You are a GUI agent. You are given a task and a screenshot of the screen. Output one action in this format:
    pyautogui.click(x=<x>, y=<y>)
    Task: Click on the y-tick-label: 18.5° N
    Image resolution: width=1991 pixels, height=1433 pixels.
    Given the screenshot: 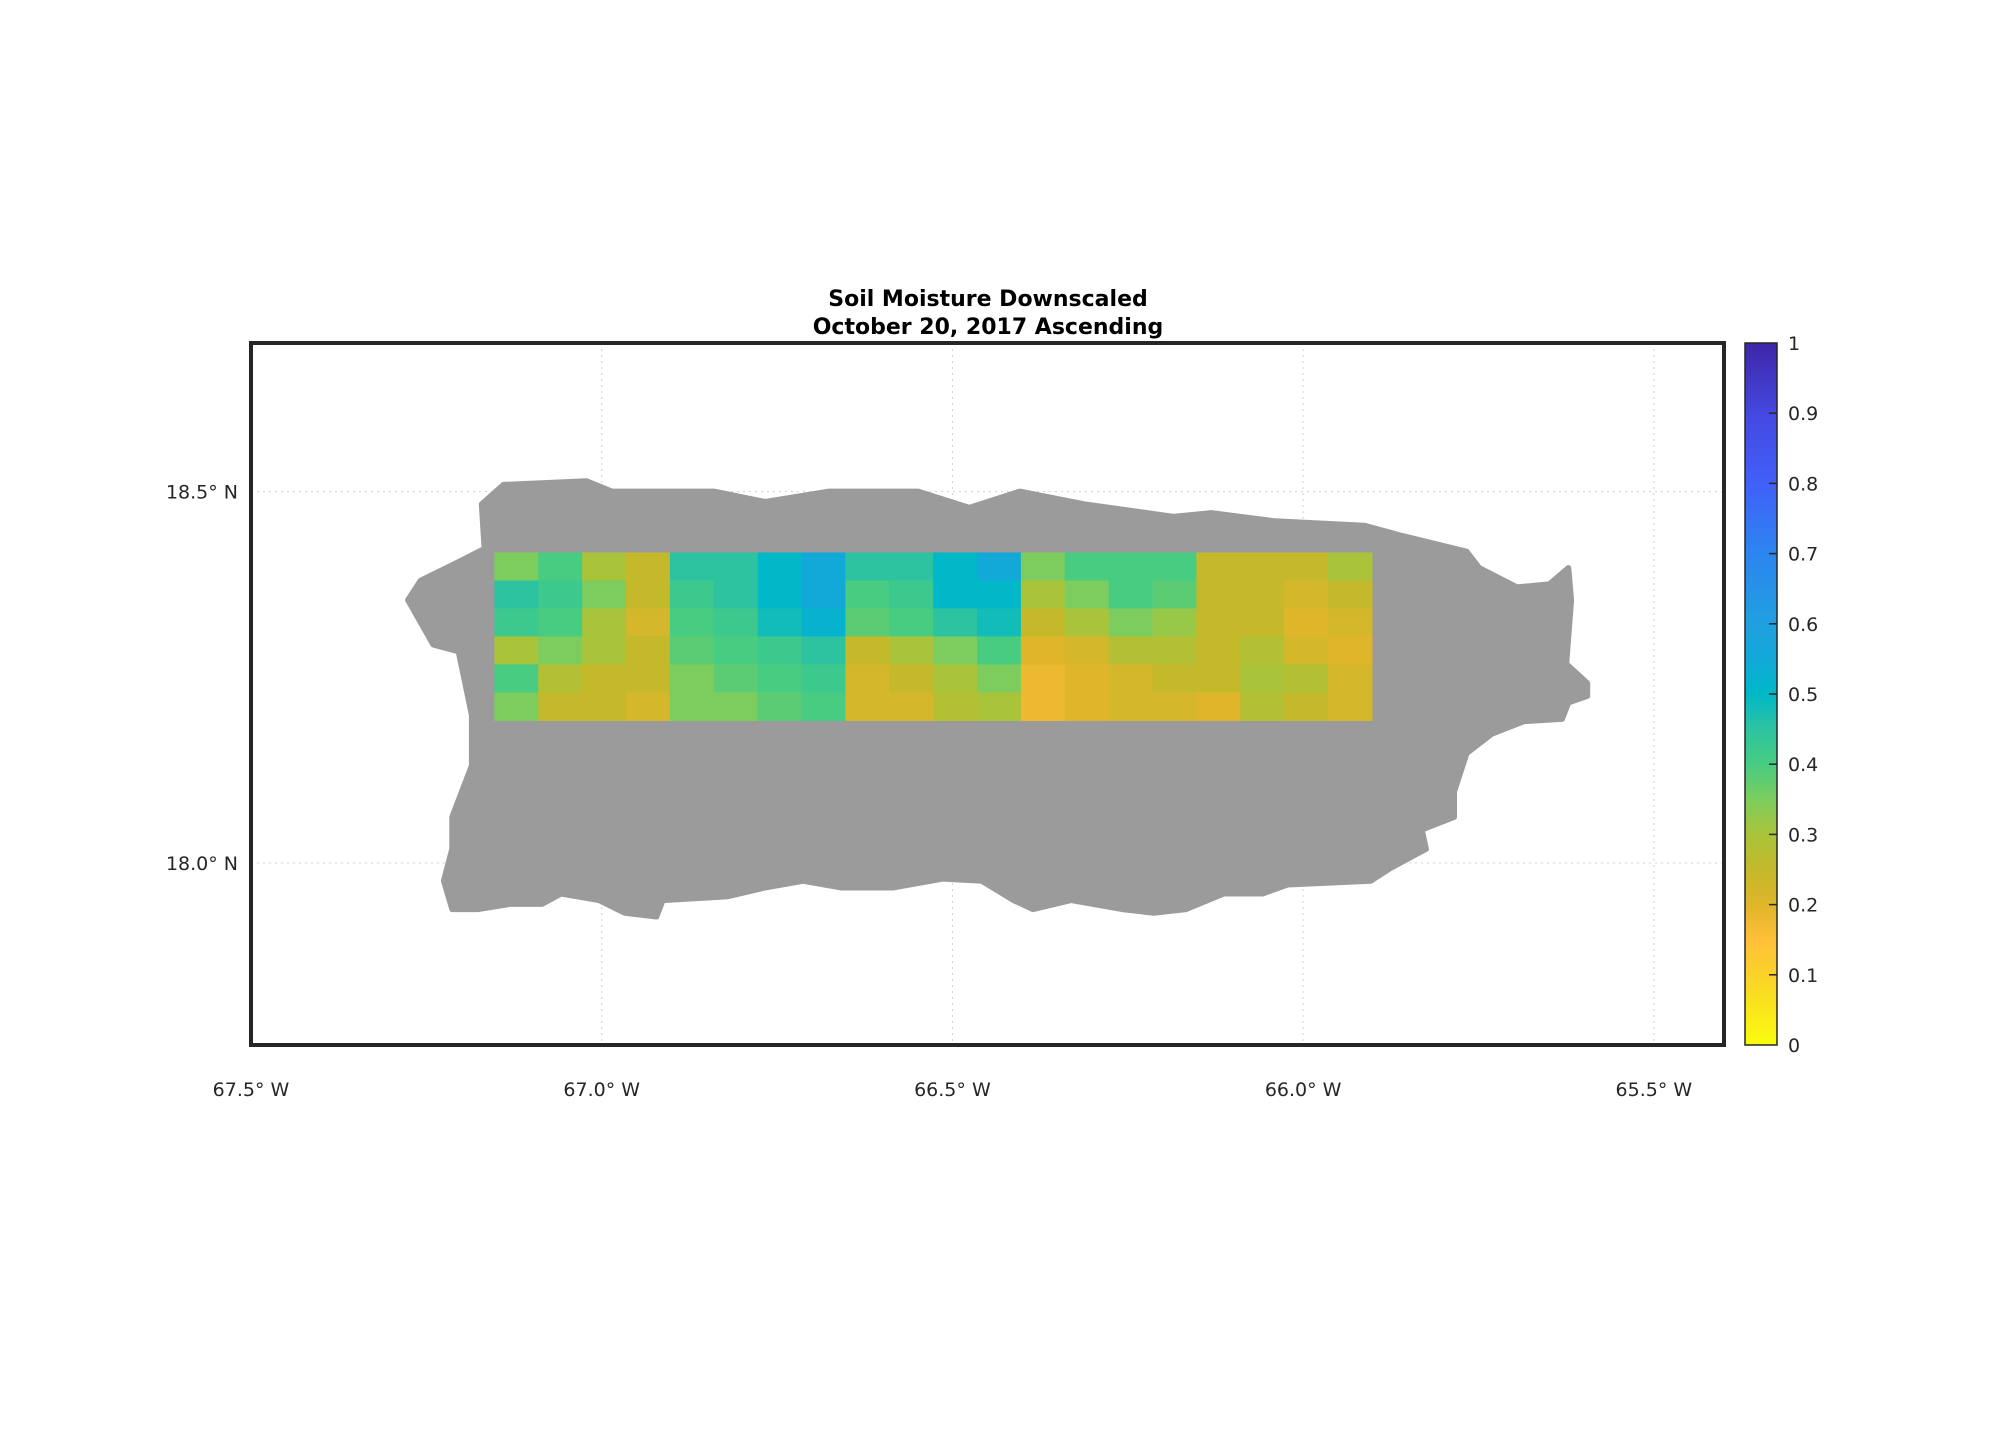 What is the action you would take?
    pyautogui.click(x=202, y=493)
    